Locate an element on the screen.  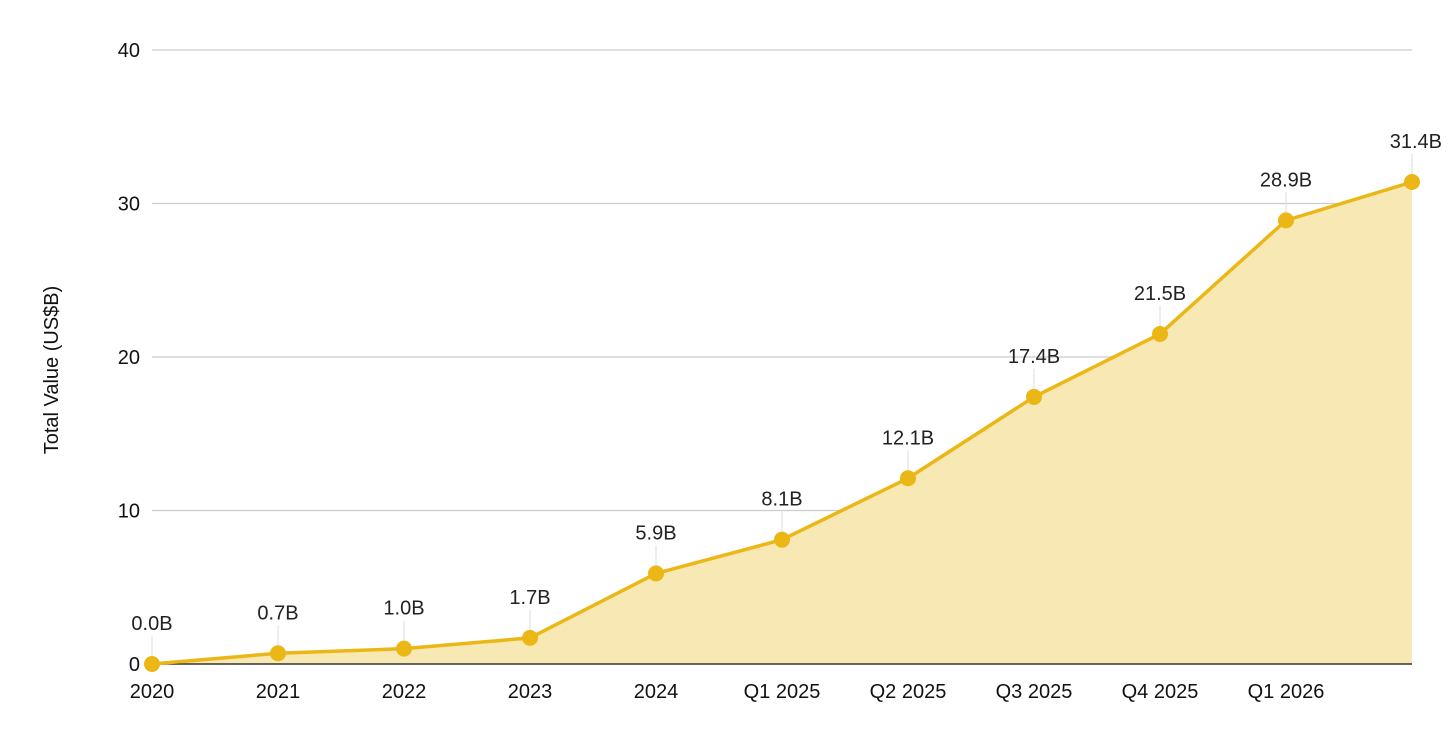
y-tick-label: 40 is located at coordinates (129, 51).